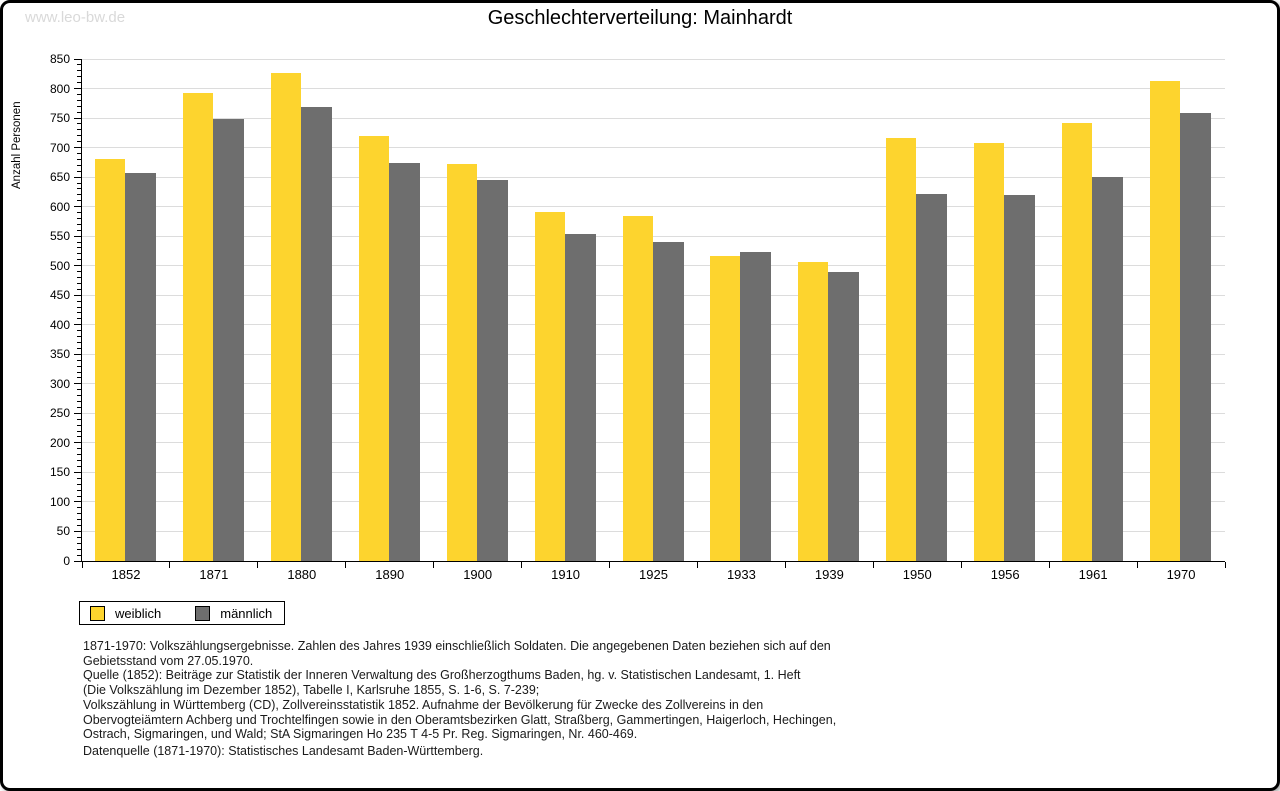 This screenshot has width=1280, height=791. What do you see at coordinates (1093, 574) in the screenshot?
I see `x-category-label-1961: 1961` at bounding box center [1093, 574].